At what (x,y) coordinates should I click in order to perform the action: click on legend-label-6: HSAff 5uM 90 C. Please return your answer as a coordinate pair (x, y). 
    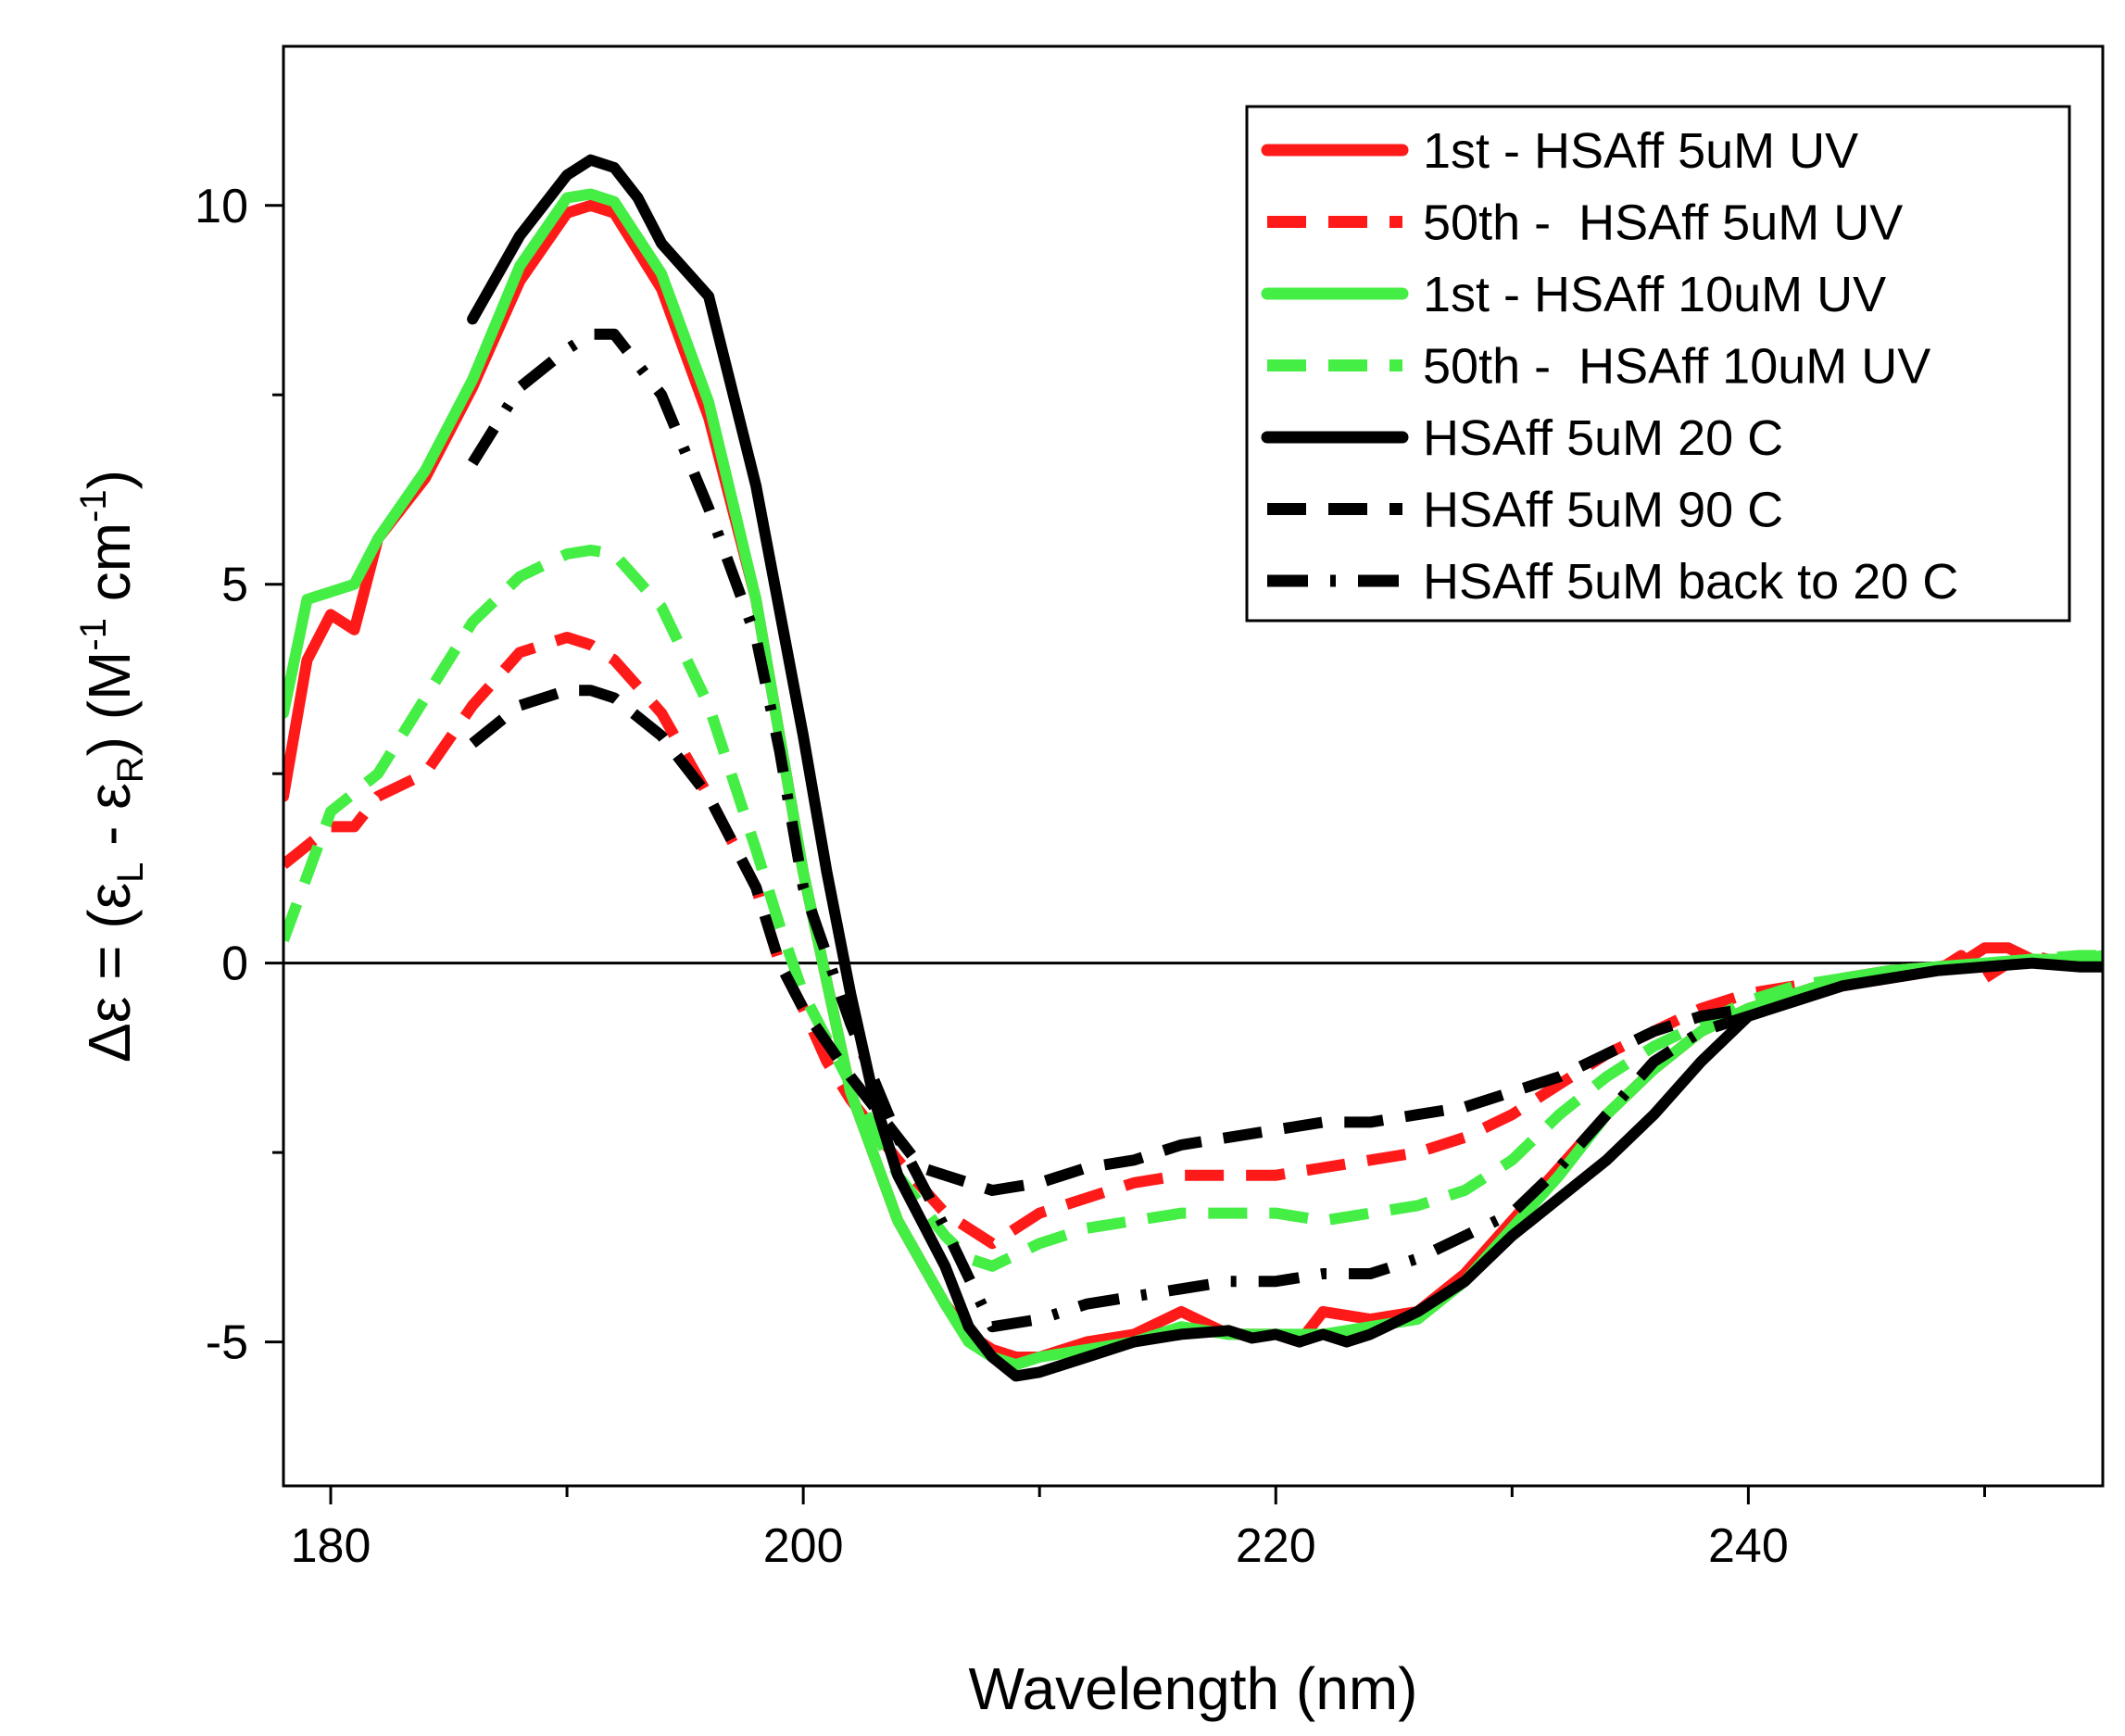
    Looking at the image, I should click on (1603, 510).